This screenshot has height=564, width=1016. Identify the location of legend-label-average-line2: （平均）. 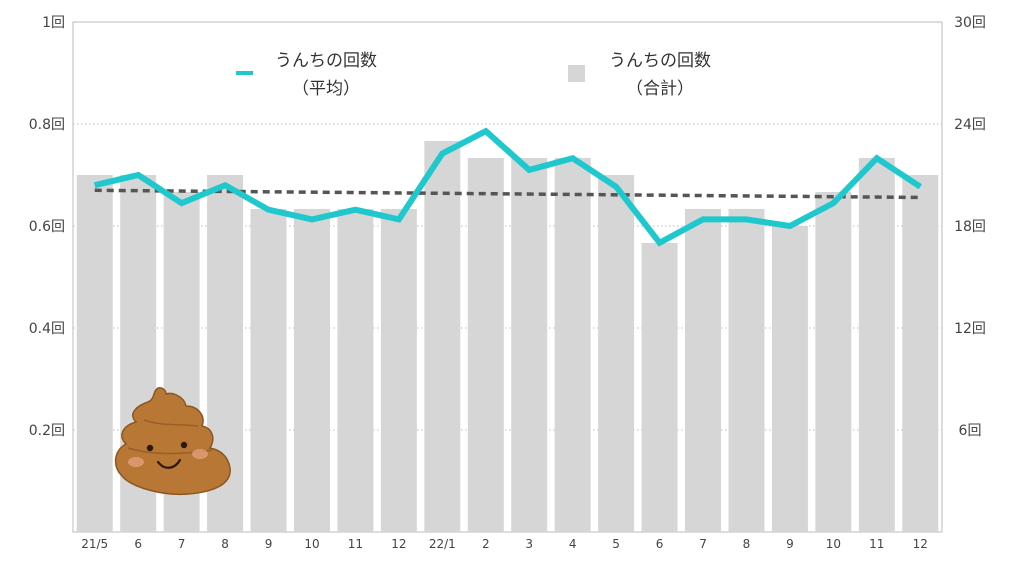
(326, 89).